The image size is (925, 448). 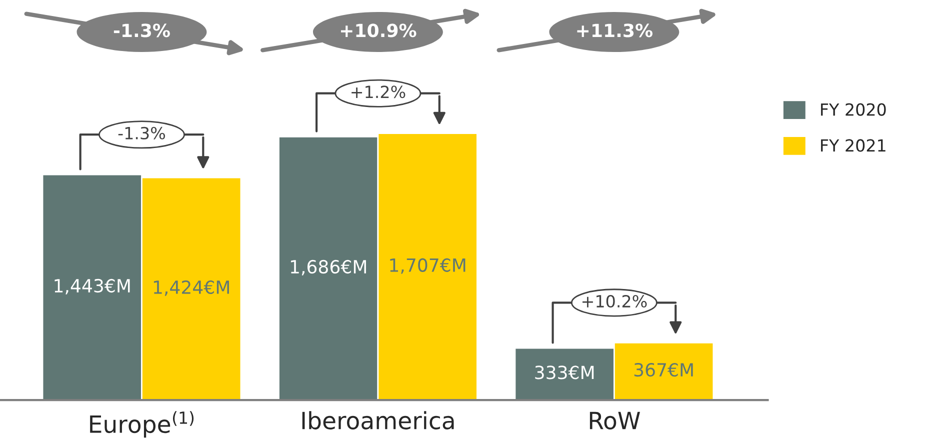 What do you see at coordinates (564, 373) in the screenshot?
I see `data-label: 333€M` at bounding box center [564, 373].